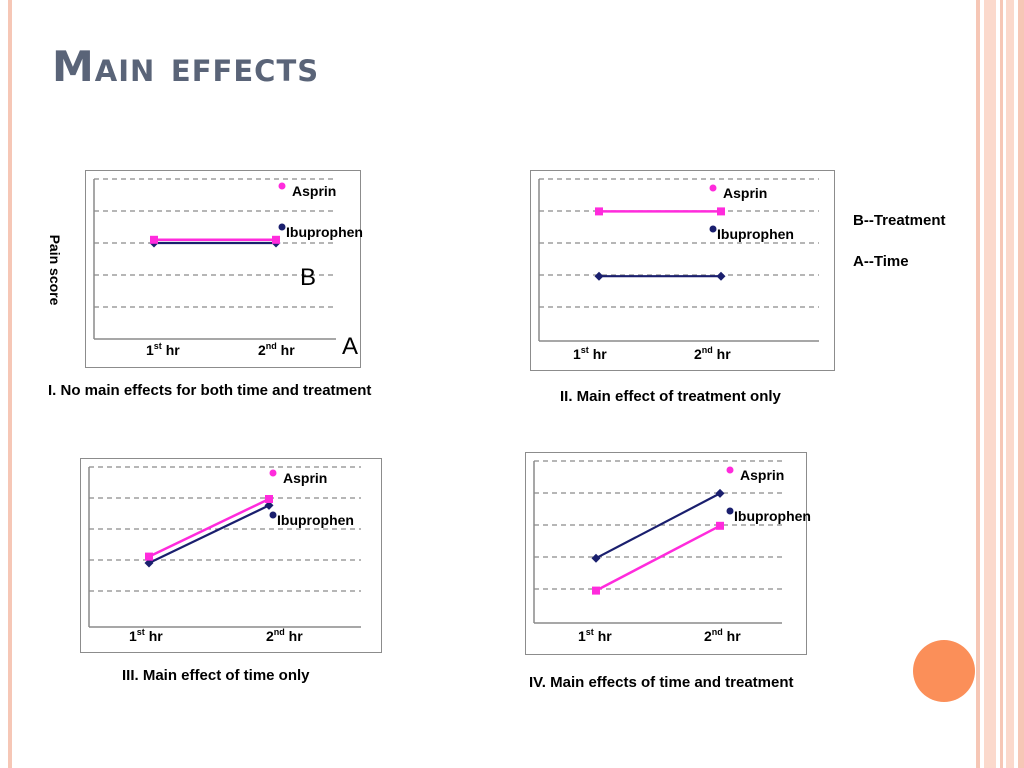 The height and width of the screenshot is (768, 1024). I want to click on chart-plot-4: Asprin Ibuprophen 1st hr 2nd hr, so click(672, 552).